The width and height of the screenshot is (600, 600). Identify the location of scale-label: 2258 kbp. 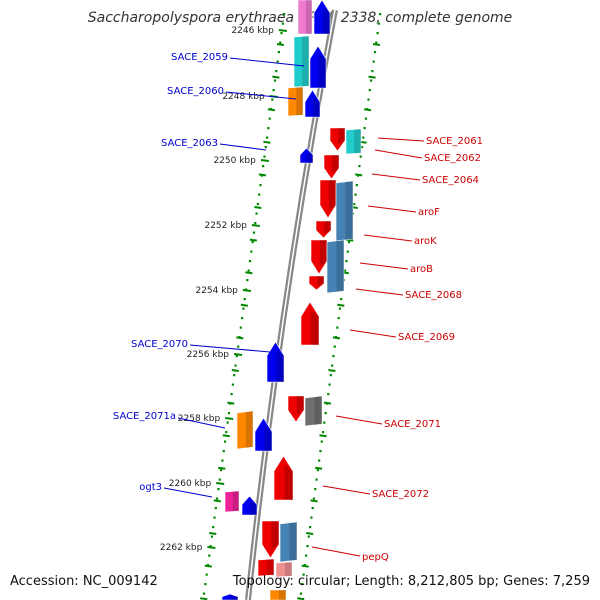
(199, 419).